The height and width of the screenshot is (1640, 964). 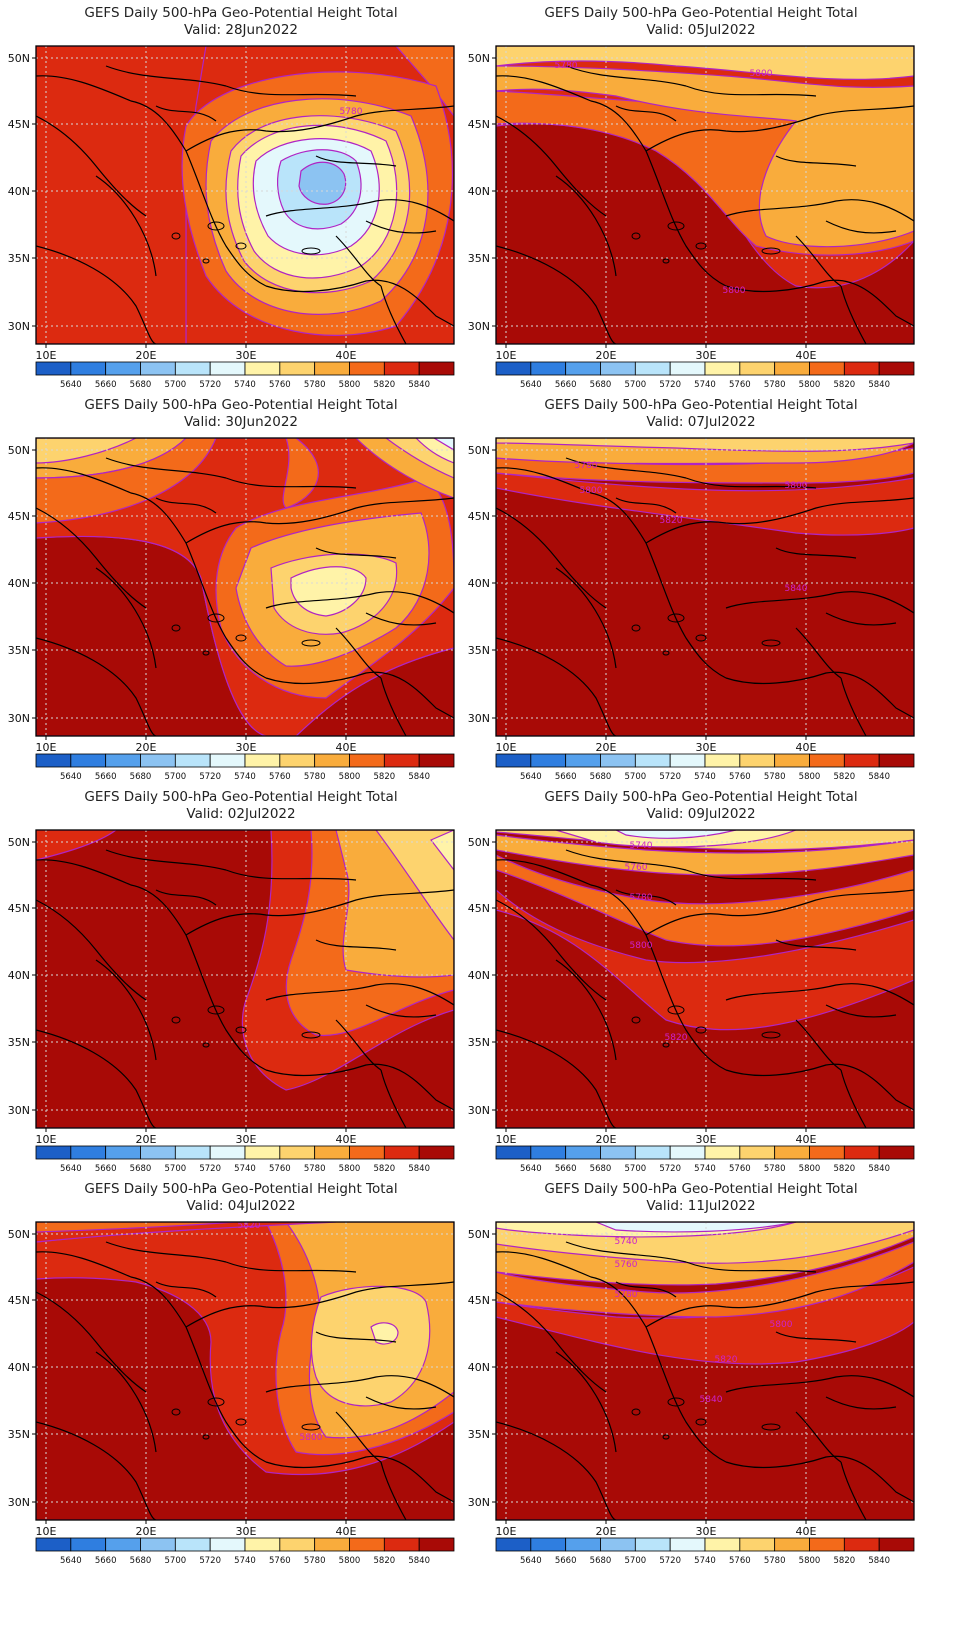 I want to click on lat-tick-label: 50N, so click(x=19, y=450).